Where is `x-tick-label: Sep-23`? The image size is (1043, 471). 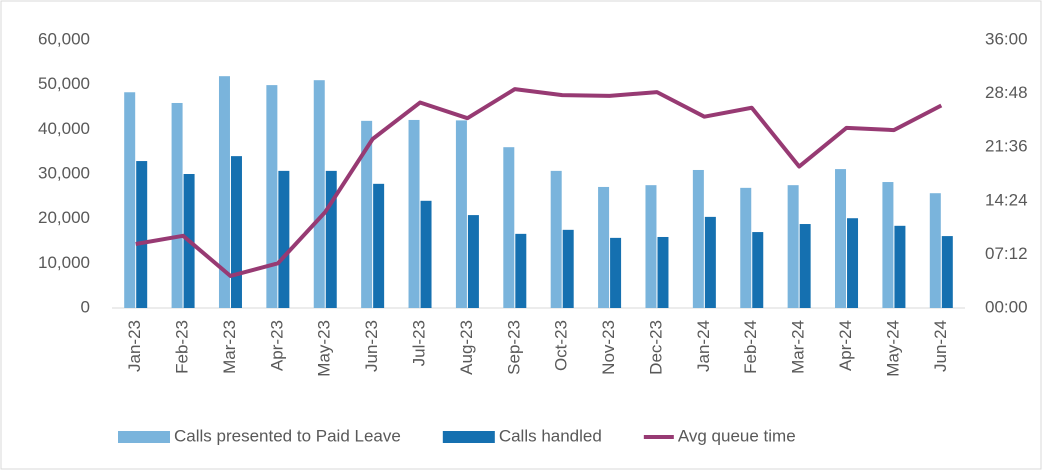
x-tick-label: Sep-23 is located at coordinates (513, 347).